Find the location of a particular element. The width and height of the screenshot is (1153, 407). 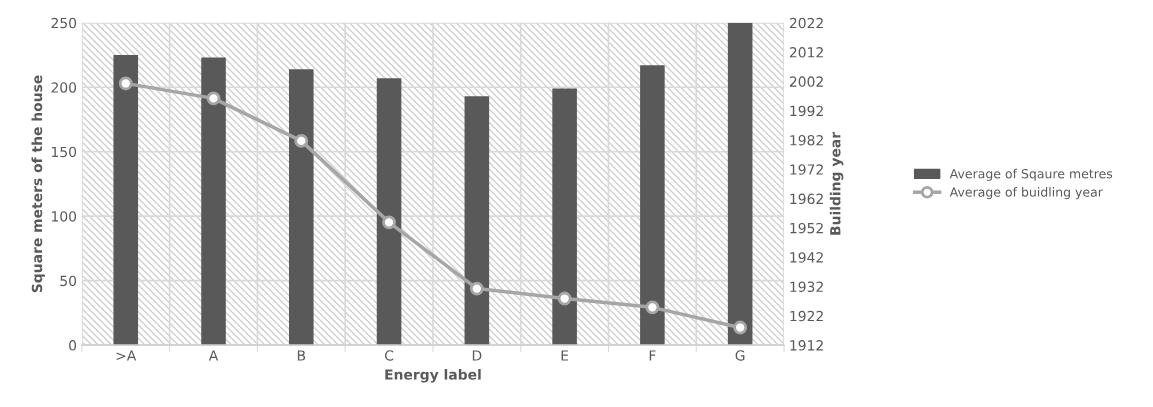

y-tick-label: 100 is located at coordinates (64, 216).